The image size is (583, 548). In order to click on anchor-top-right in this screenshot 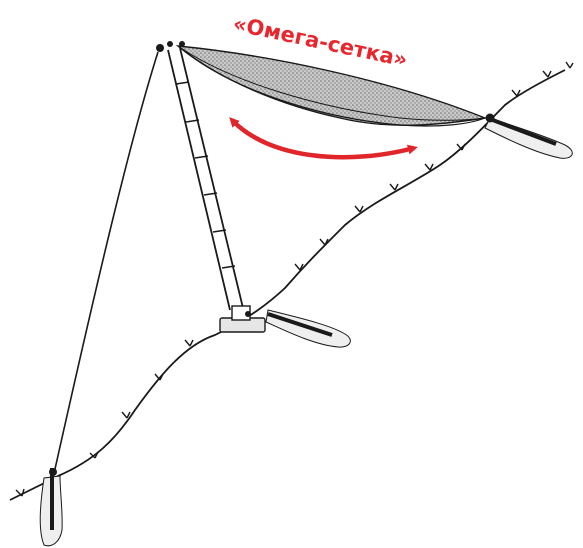, I will do `click(528, 136)`.